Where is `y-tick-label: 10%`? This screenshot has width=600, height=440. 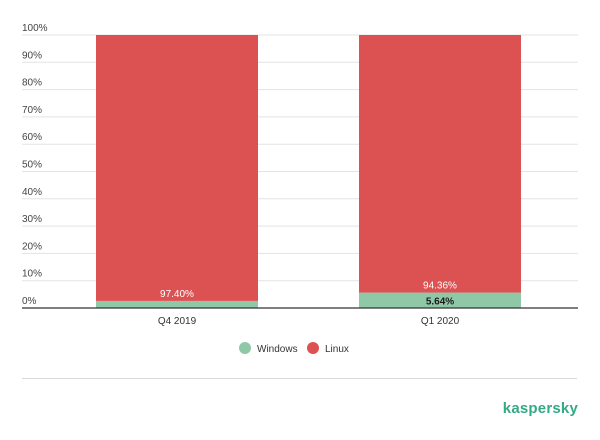 y-tick-label: 10% is located at coordinates (32, 274).